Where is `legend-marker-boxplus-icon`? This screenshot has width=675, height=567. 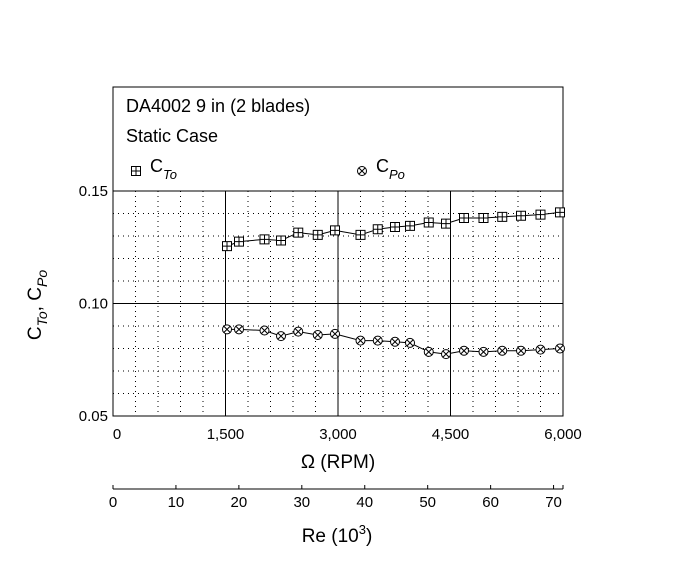 legend-marker-boxplus-icon is located at coordinates (136, 171).